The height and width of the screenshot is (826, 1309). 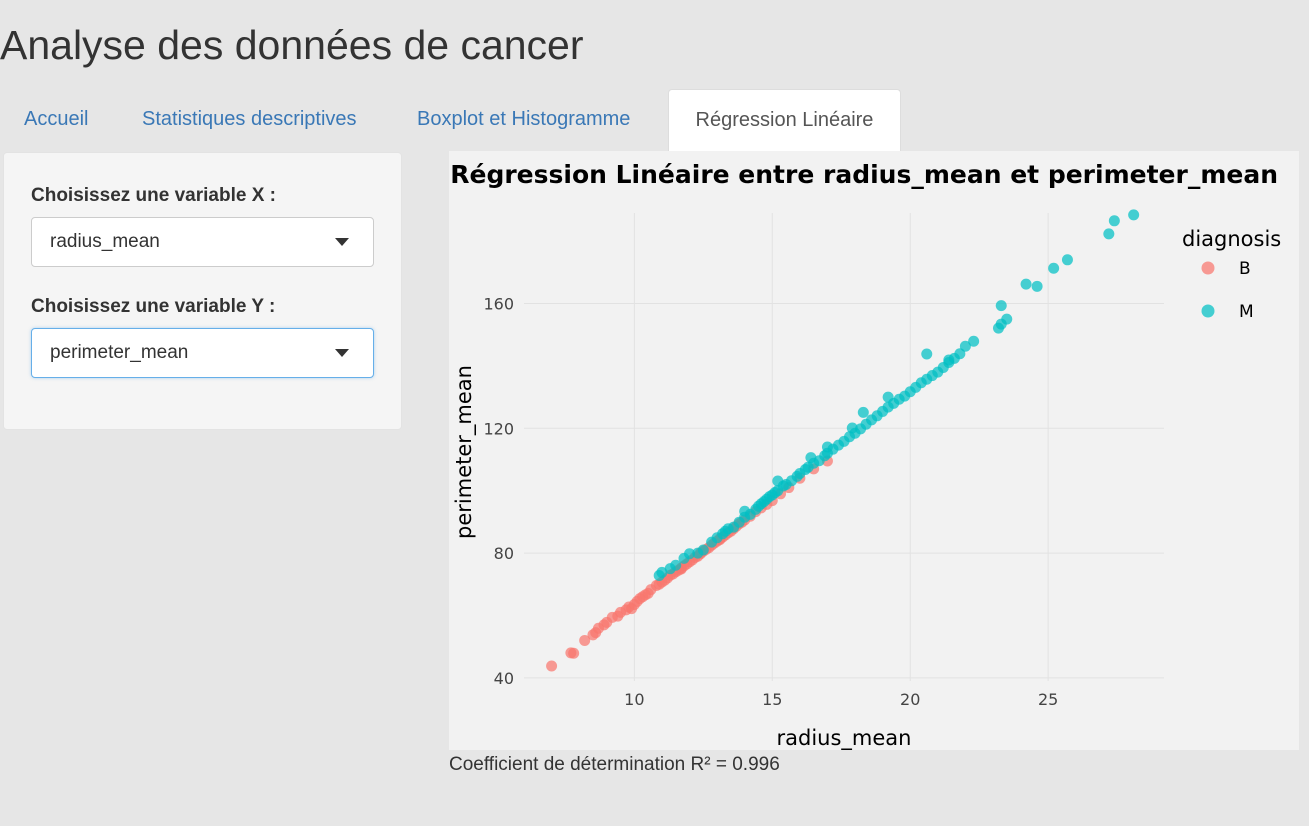 I want to click on x-axis-label: radius_mean, so click(x=844, y=738).